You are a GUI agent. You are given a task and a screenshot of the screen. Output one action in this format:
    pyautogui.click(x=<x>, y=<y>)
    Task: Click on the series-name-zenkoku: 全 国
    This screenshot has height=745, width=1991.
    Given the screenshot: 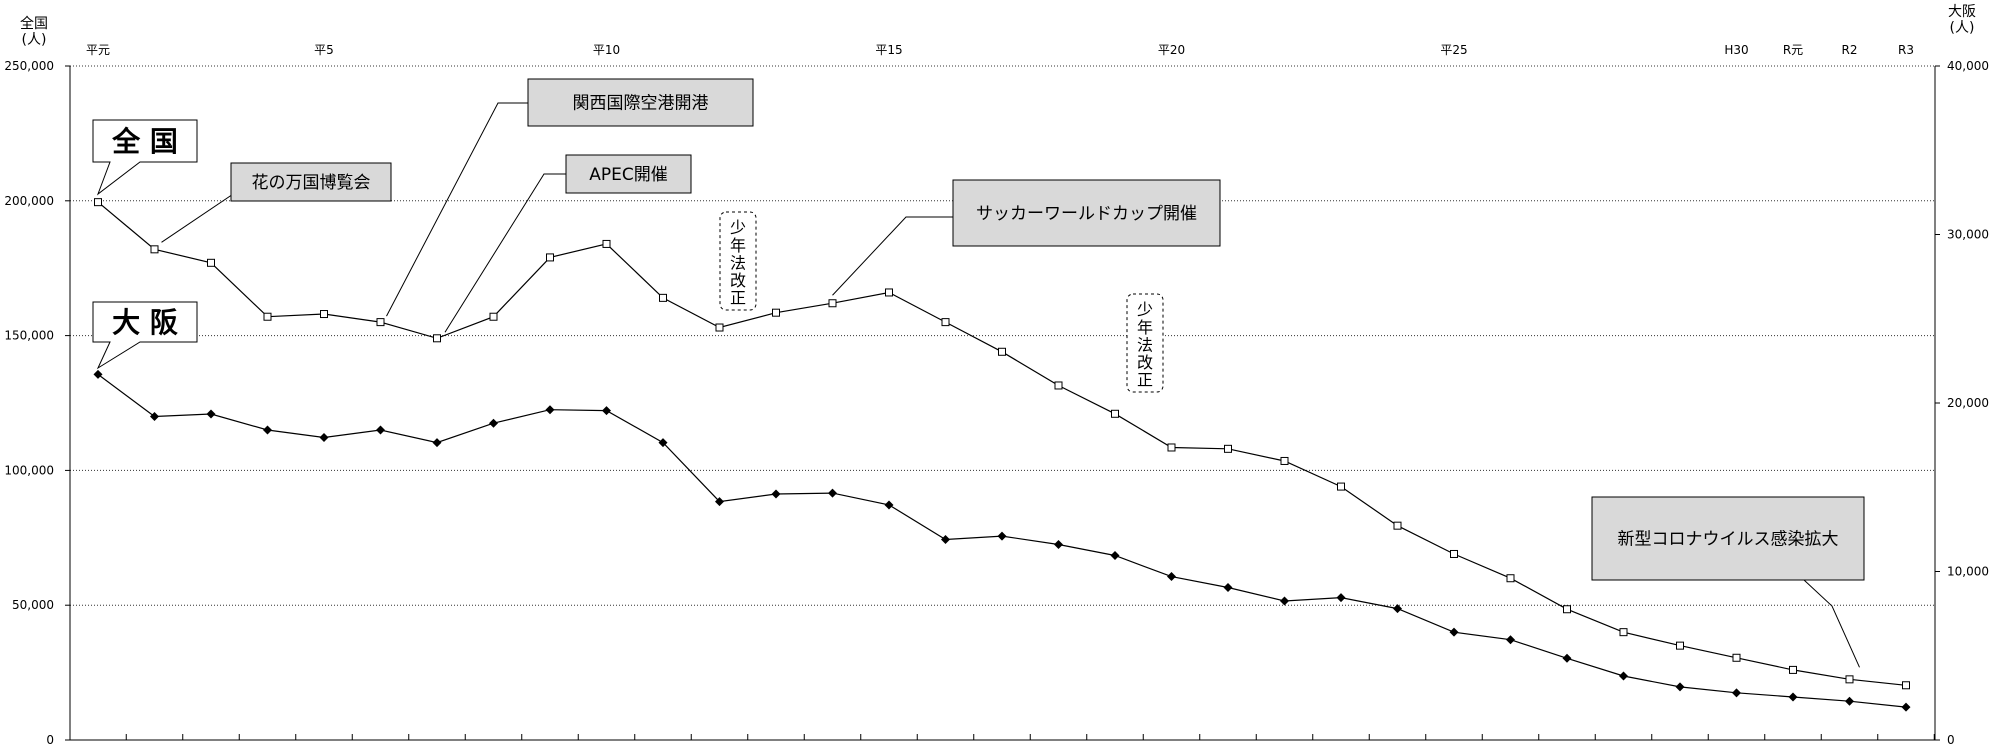 What is the action you would take?
    pyautogui.click(x=144, y=141)
    